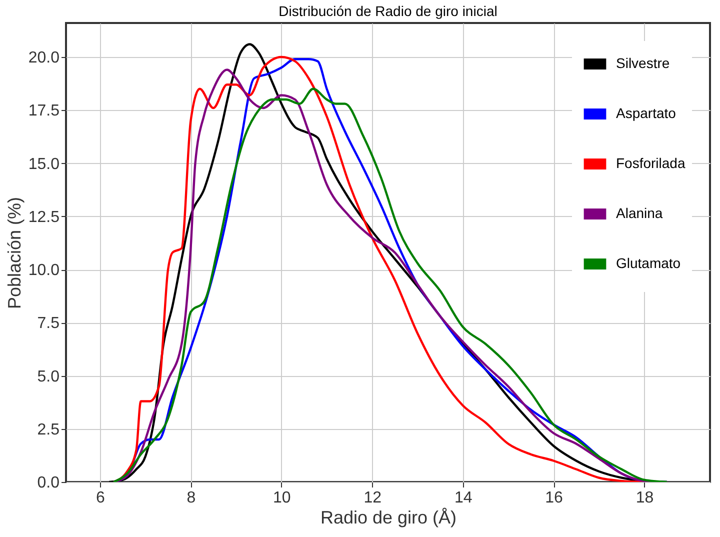 The width and height of the screenshot is (720, 537). I want to click on y-tick-label: 17.5, so click(44, 111).